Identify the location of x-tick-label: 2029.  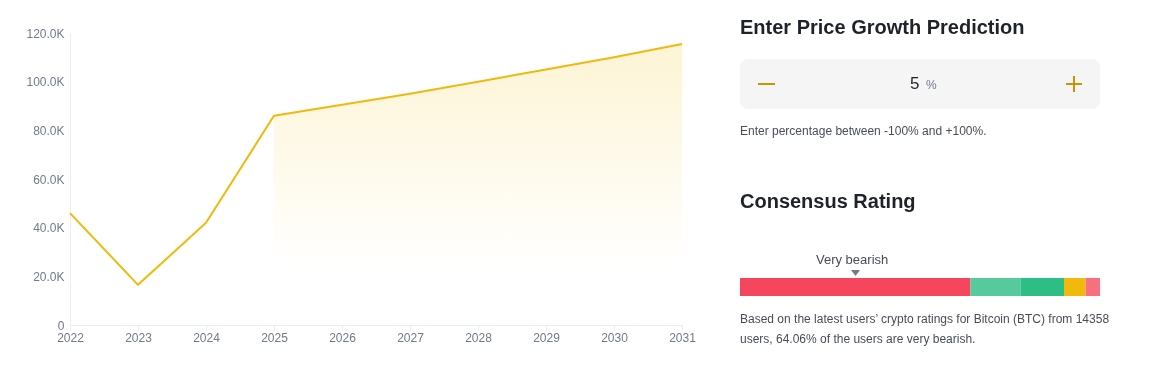
(547, 337).